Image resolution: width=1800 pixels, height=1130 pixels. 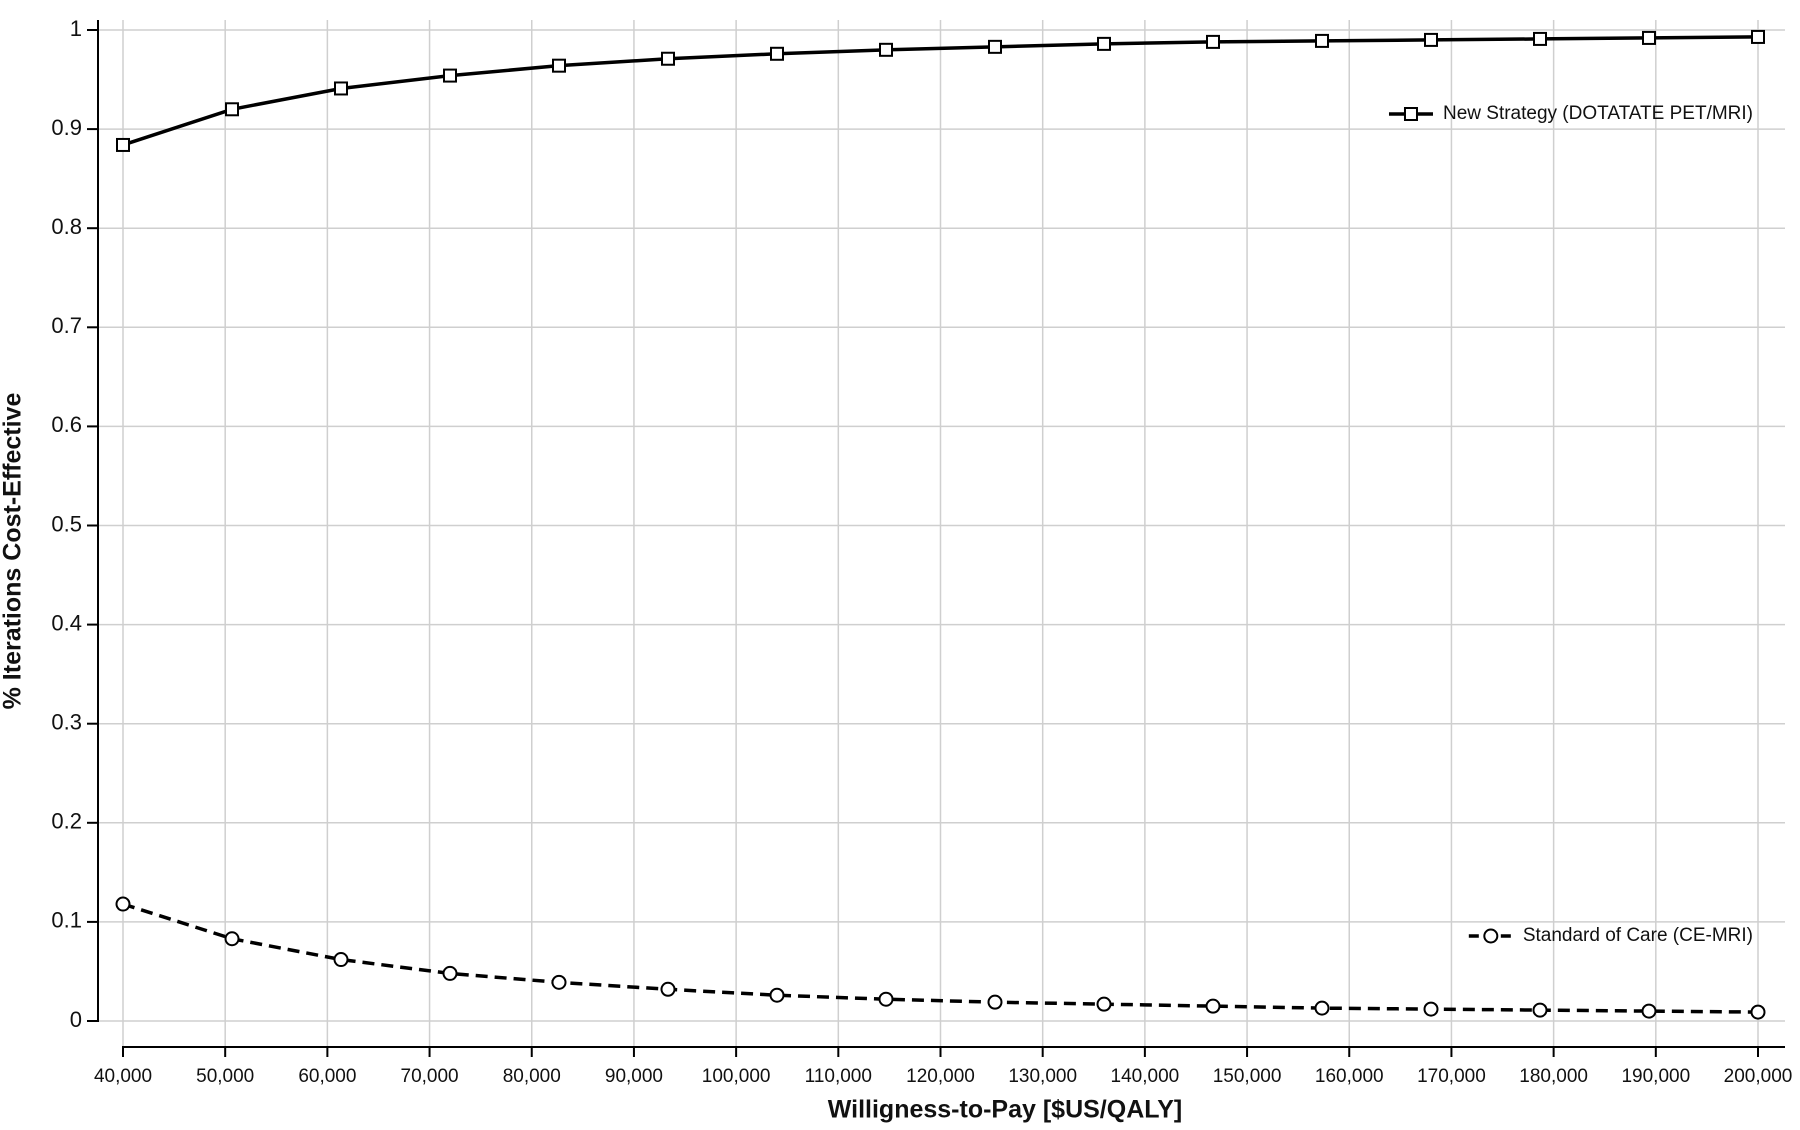 What do you see at coordinates (66, 127) in the screenshot?
I see `y-tick-label: 0.9` at bounding box center [66, 127].